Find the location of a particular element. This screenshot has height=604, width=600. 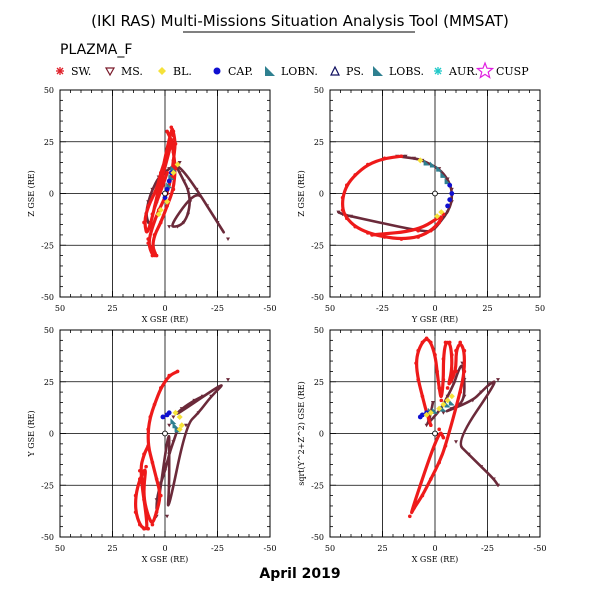

y-tick-label: -25 is located at coordinates (47, 485).